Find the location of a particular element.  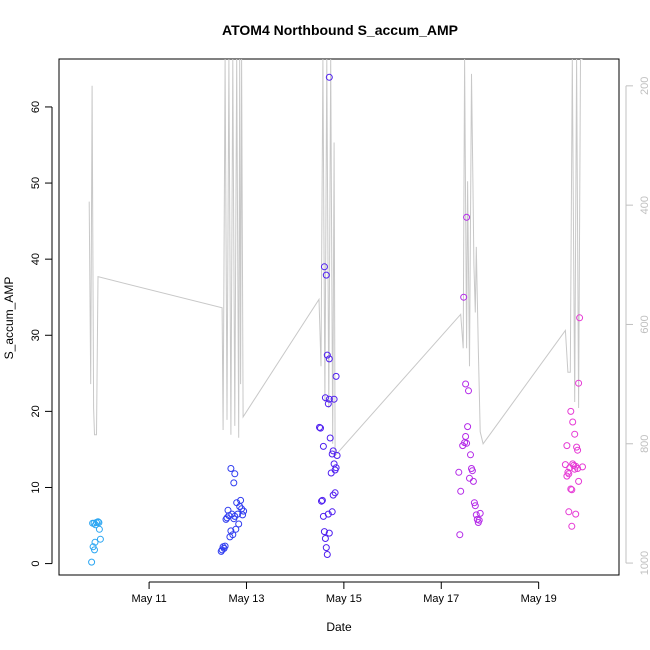

y-tick-label: 10 is located at coordinates (36, 487).